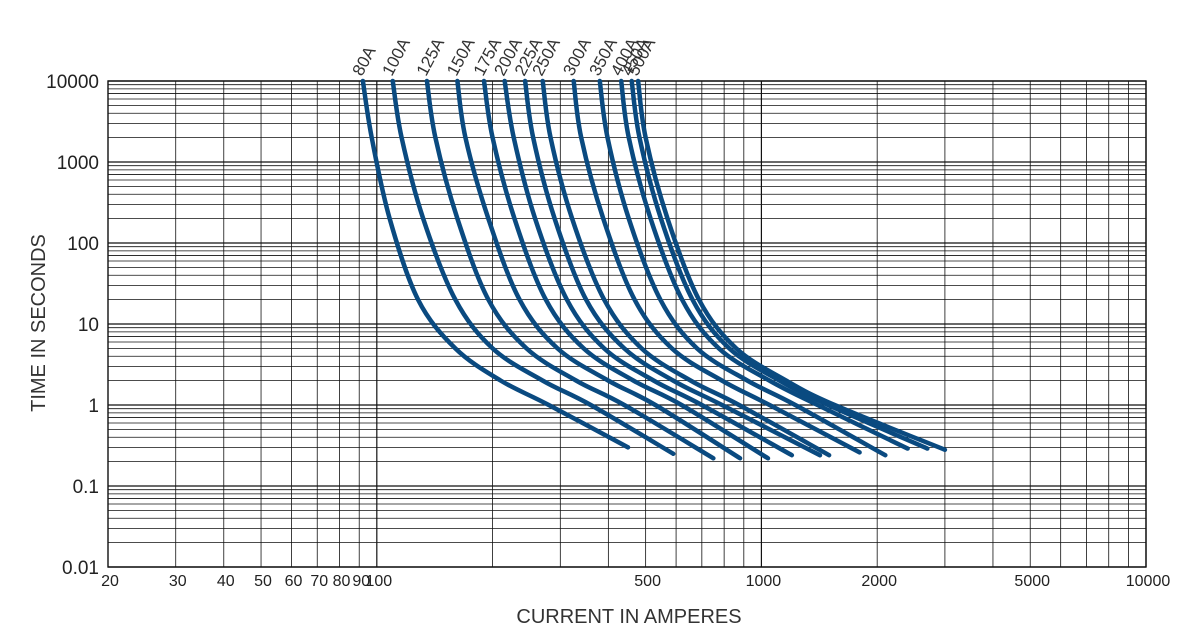  I want to click on y-tick-label: 0.01, so click(80, 568).